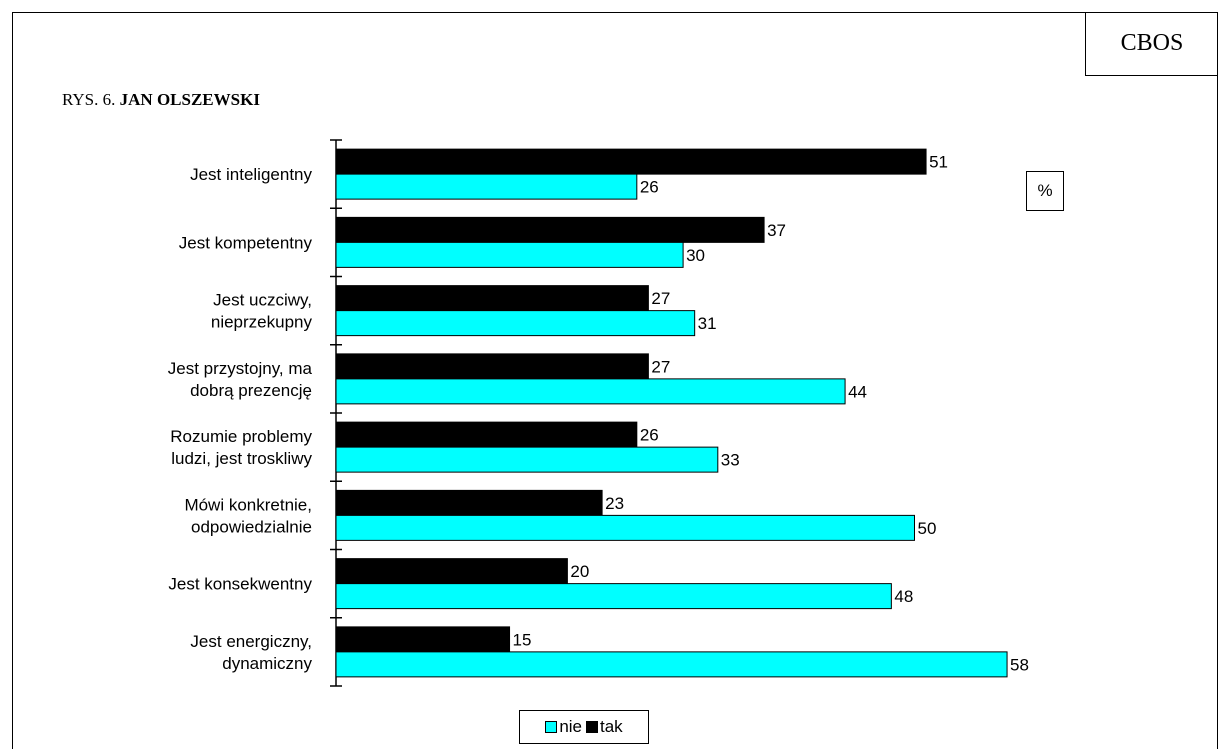 Image resolution: width=1218 pixels, height=749 pixels. What do you see at coordinates (246, 242) in the screenshot?
I see `category-label: Jest kompetentny` at bounding box center [246, 242].